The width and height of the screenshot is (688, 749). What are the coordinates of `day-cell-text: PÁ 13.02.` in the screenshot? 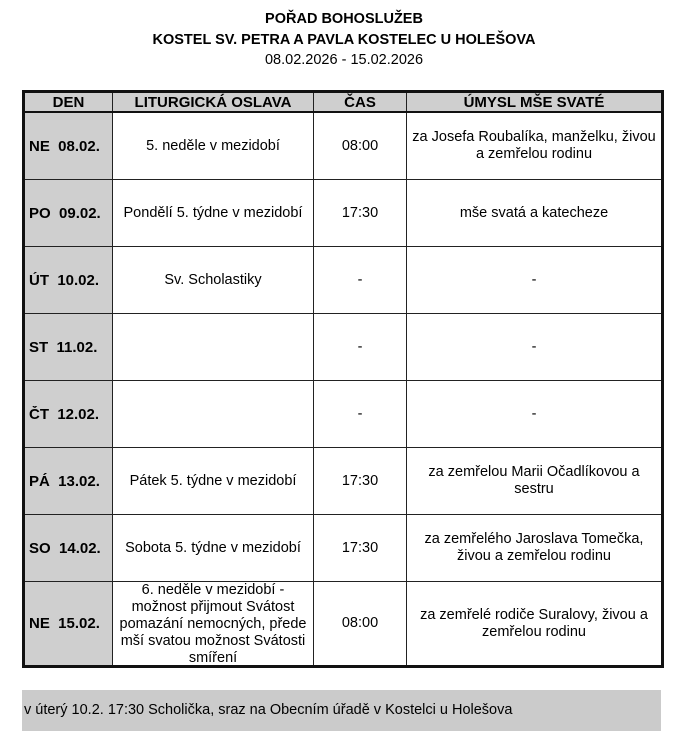 It's located at (64, 481).